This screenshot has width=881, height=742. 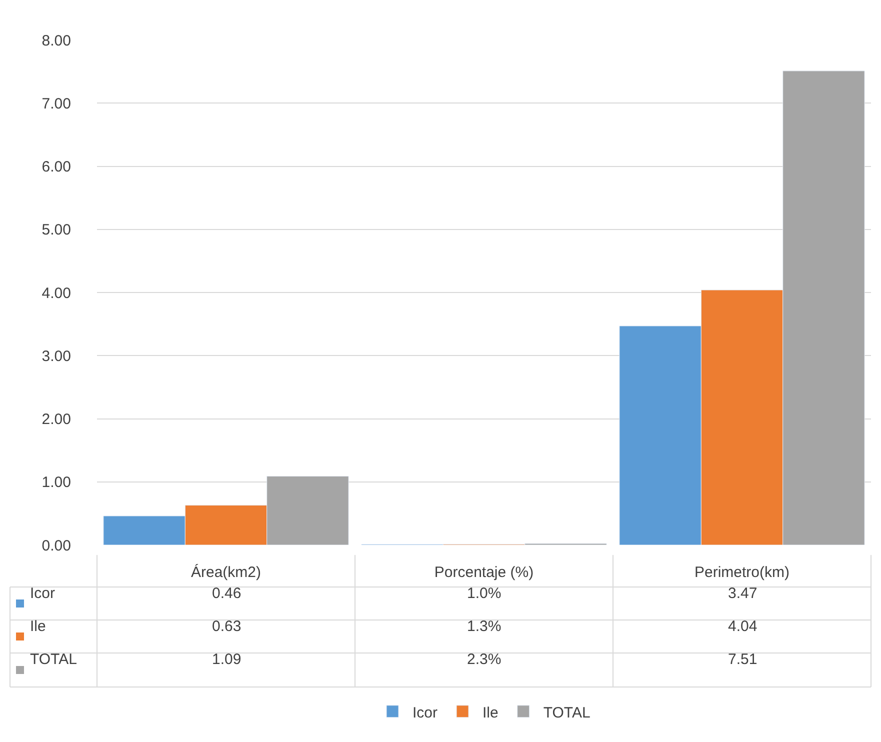 I want to click on legend-label: Ile, so click(x=38, y=626).